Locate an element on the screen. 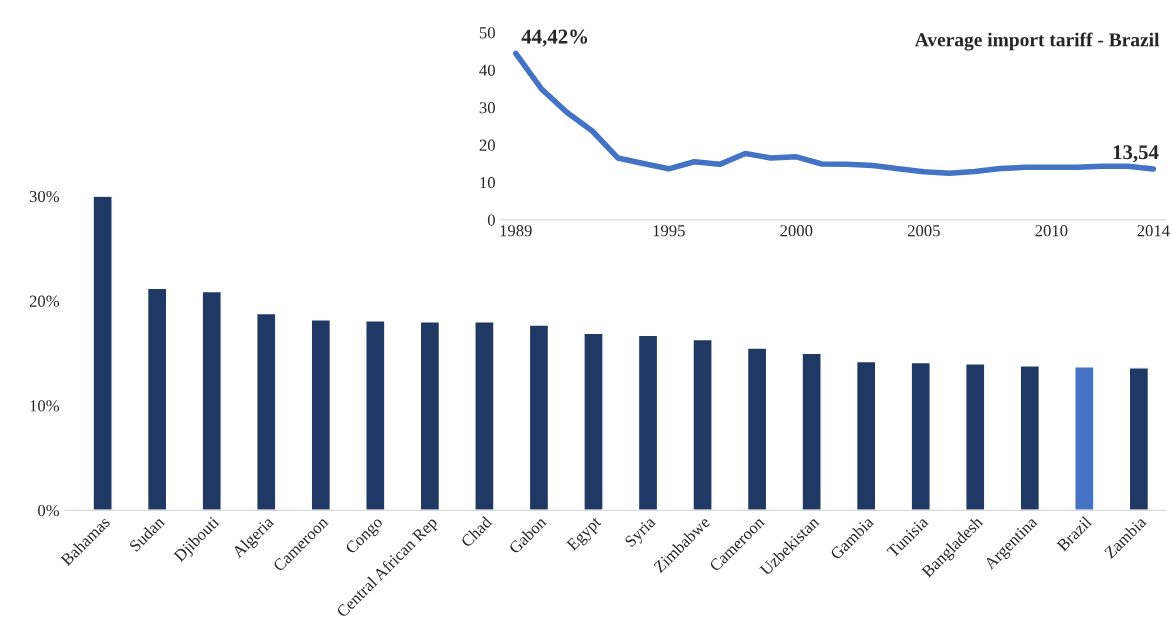 This screenshot has height=637, width=1172. x-tick-label: 1989 is located at coordinates (516, 231).